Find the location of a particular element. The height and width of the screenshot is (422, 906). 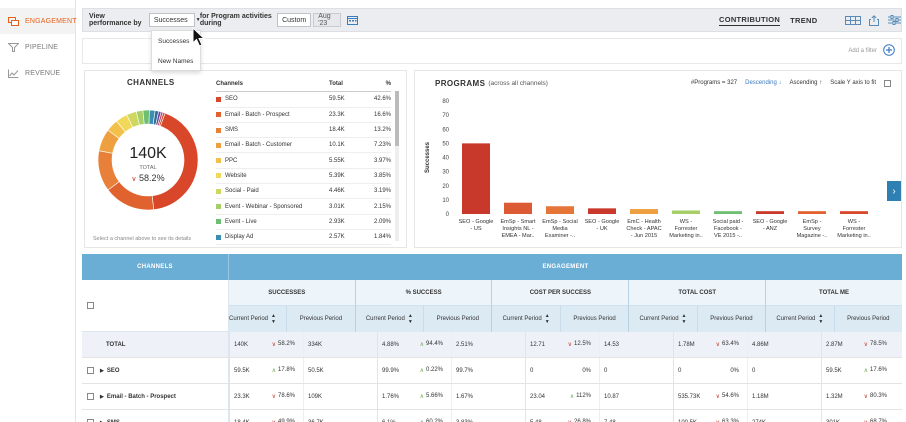

cell-value: 5.48 is located at coordinates (536, 421).